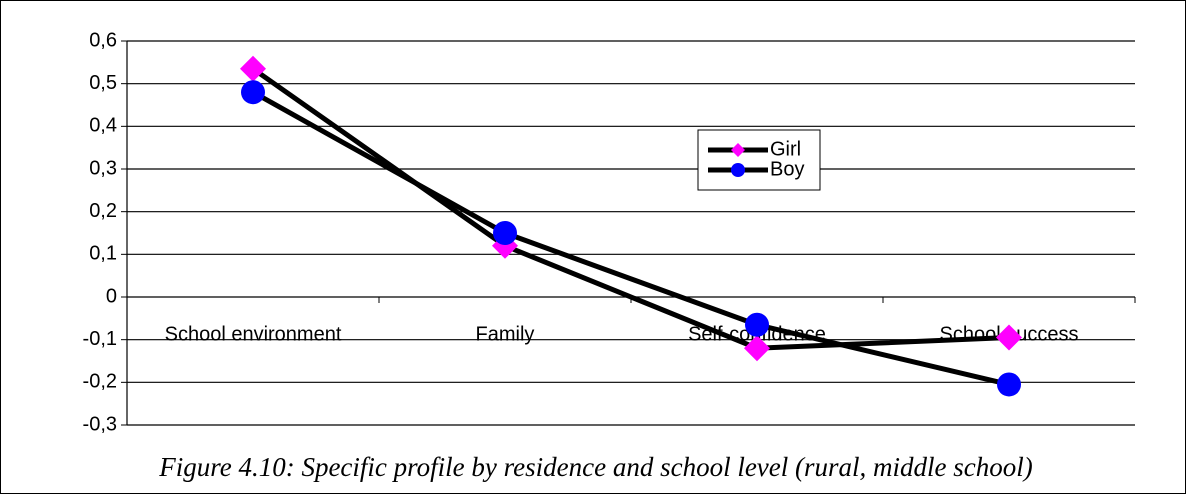 Image resolution: width=1187 pixels, height=495 pixels. I want to click on y-tick-label: 0, so click(111, 296).